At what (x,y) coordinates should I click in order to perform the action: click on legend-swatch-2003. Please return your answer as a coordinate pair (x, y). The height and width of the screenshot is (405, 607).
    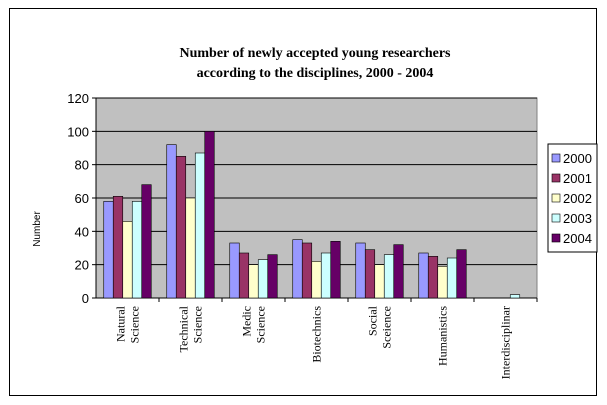
    Looking at the image, I should click on (556, 218).